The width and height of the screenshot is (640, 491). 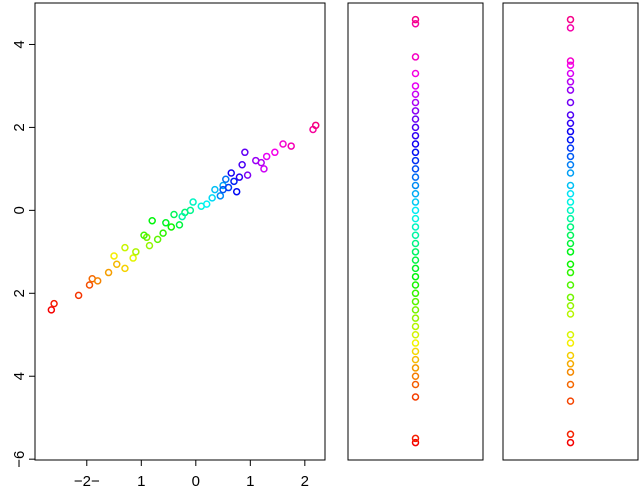 I want to click on y-tick-label: 0, so click(x=19, y=210).